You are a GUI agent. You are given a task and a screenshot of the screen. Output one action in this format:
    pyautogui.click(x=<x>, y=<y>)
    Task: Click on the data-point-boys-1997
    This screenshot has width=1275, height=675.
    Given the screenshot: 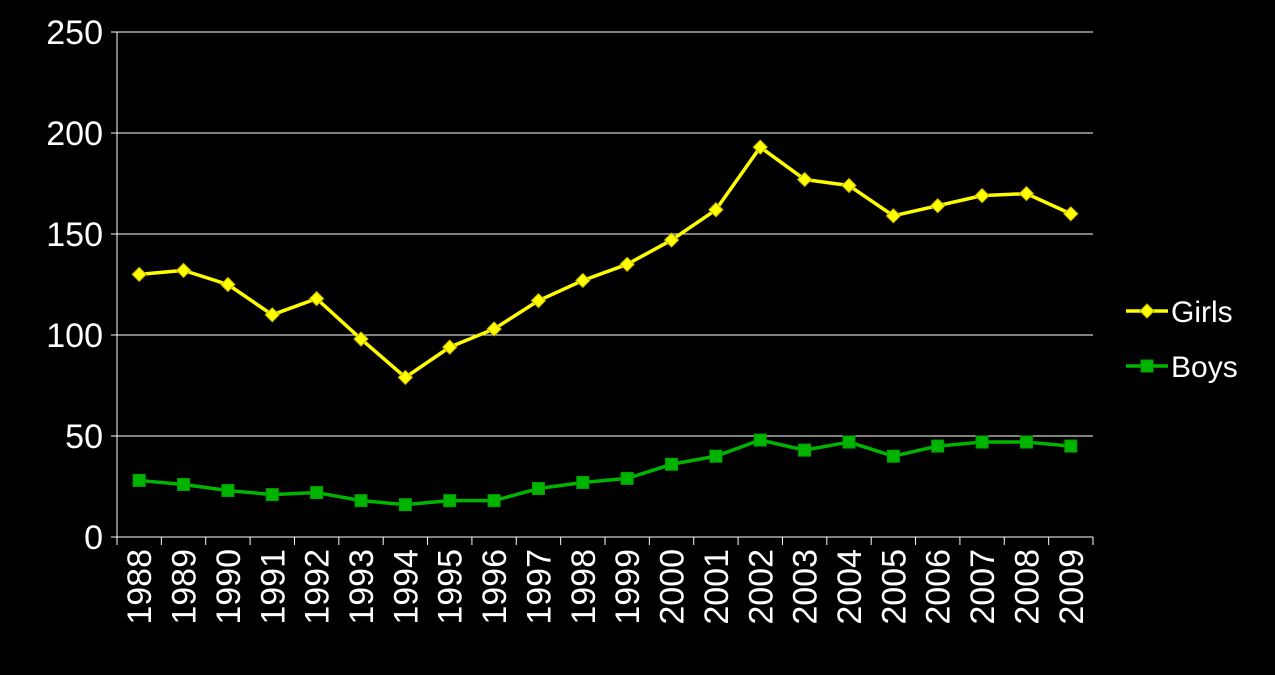 What is the action you would take?
    pyautogui.click(x=538, y=489)
    